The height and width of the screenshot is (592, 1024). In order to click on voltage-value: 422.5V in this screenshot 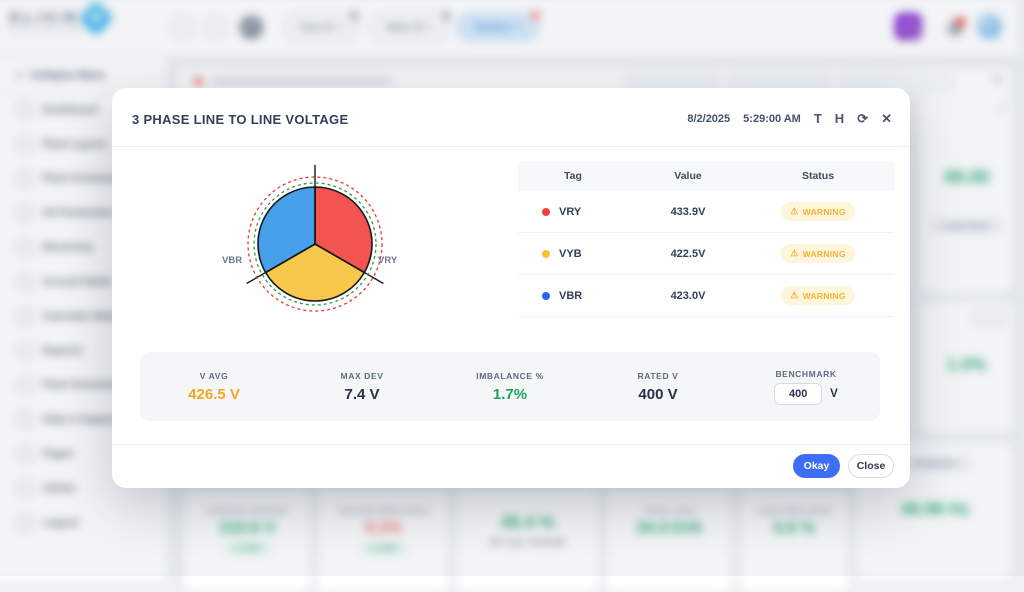, I will do `click(688, 254)`.